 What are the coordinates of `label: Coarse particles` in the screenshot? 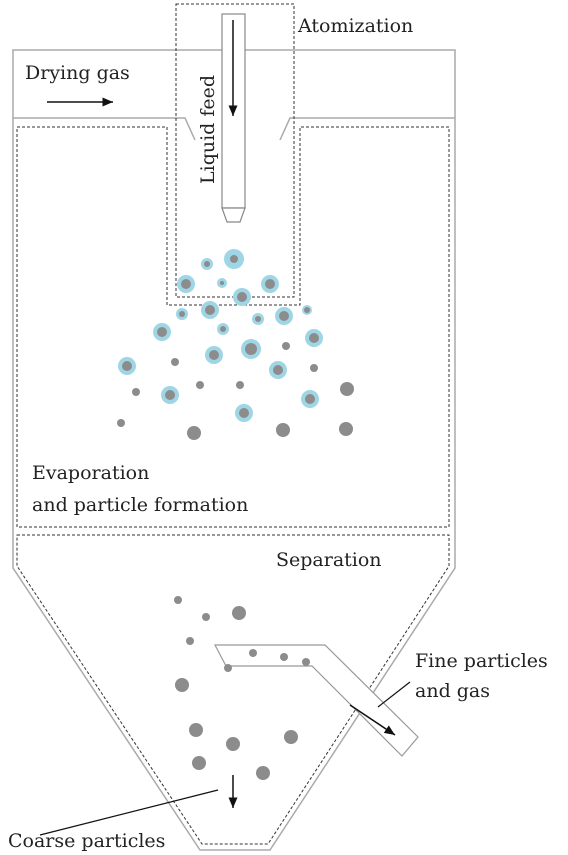 It's located at (86, 841).